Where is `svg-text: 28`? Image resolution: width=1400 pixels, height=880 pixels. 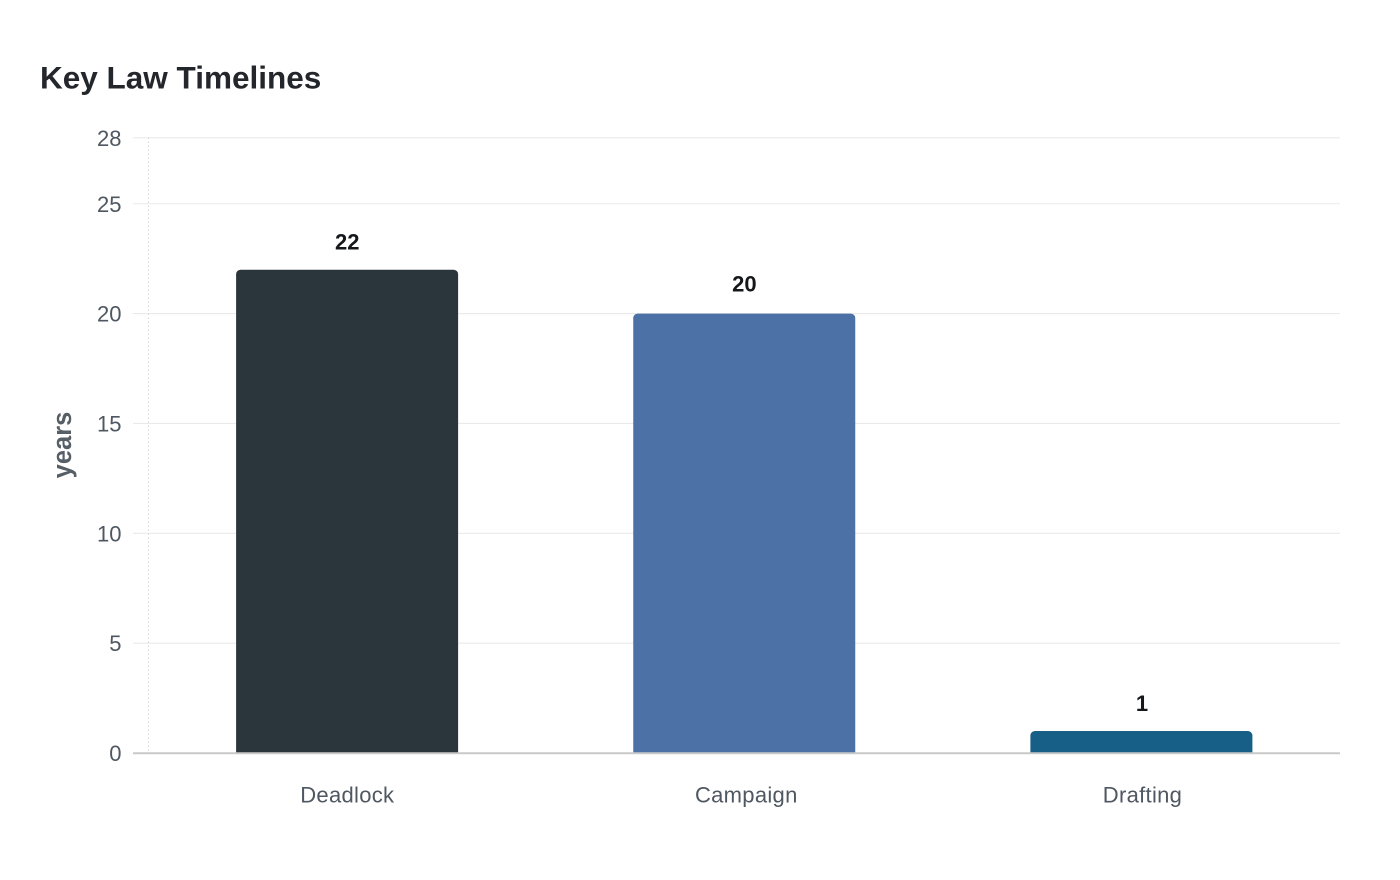 svg-text: 28 is located at coordinates (109, 138).